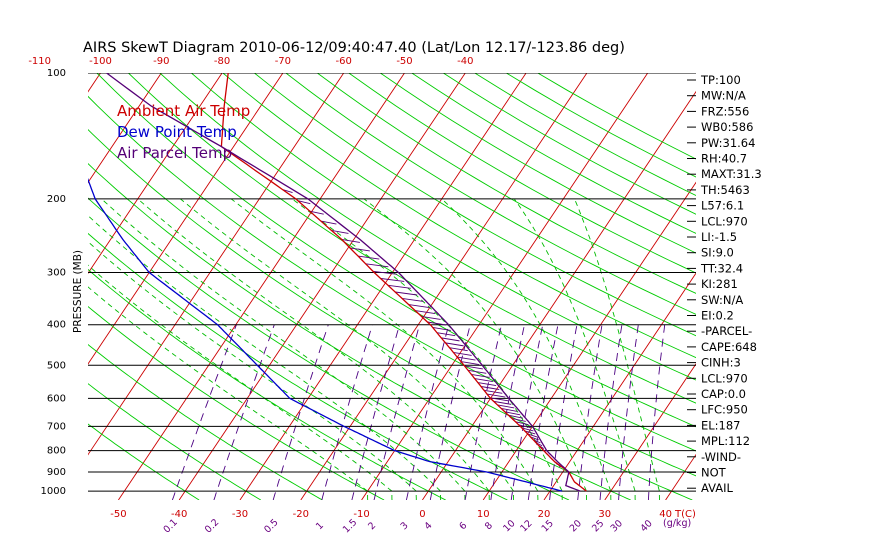  I want to click on bottom-temperature-tick-label: 10, so click(483, 514).